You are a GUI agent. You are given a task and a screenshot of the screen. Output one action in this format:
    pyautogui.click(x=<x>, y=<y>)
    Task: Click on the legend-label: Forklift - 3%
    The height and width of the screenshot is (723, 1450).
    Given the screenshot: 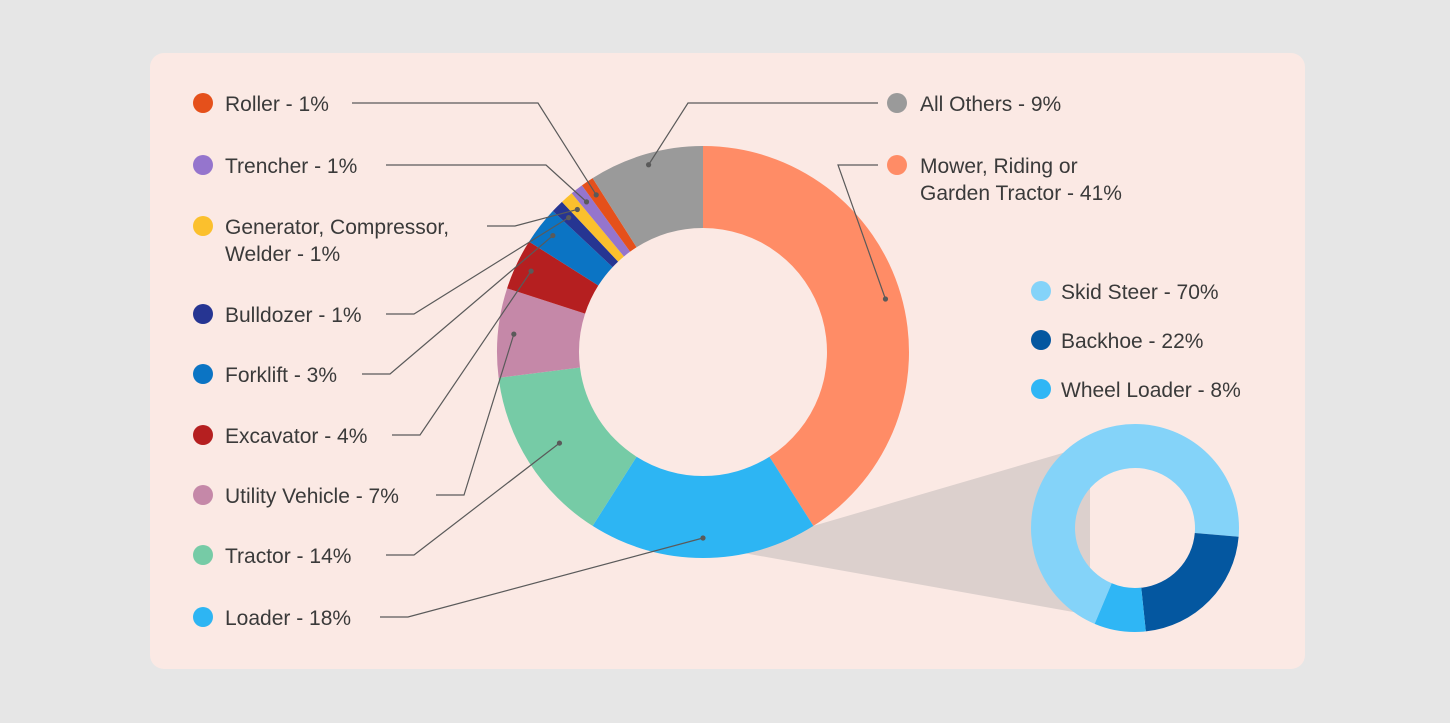 What is the action you would take?
    pyautogui.click(x=281, y=375)
    